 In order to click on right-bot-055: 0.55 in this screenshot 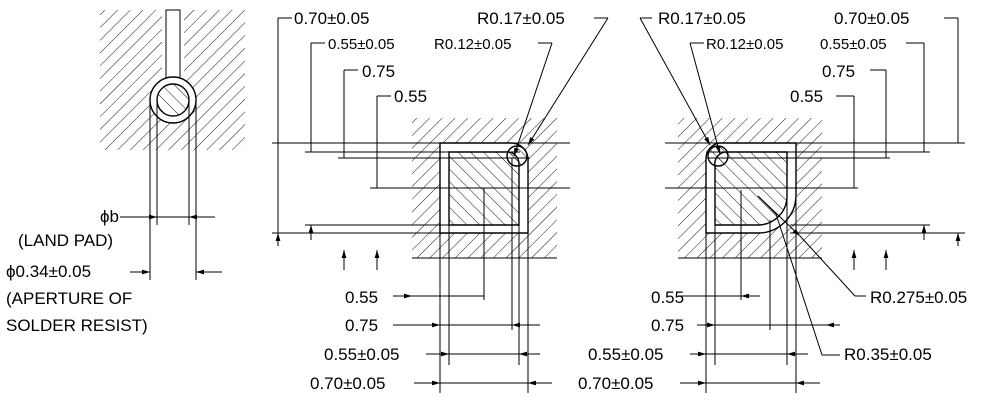, I will do `click(667, 297)`.